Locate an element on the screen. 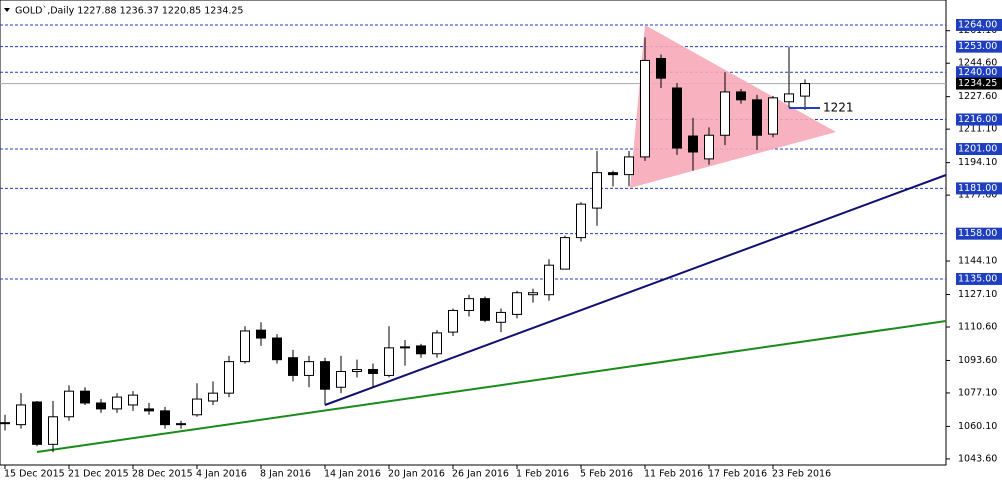  level-label: 1135.00 is located at coordinates (977, 278).